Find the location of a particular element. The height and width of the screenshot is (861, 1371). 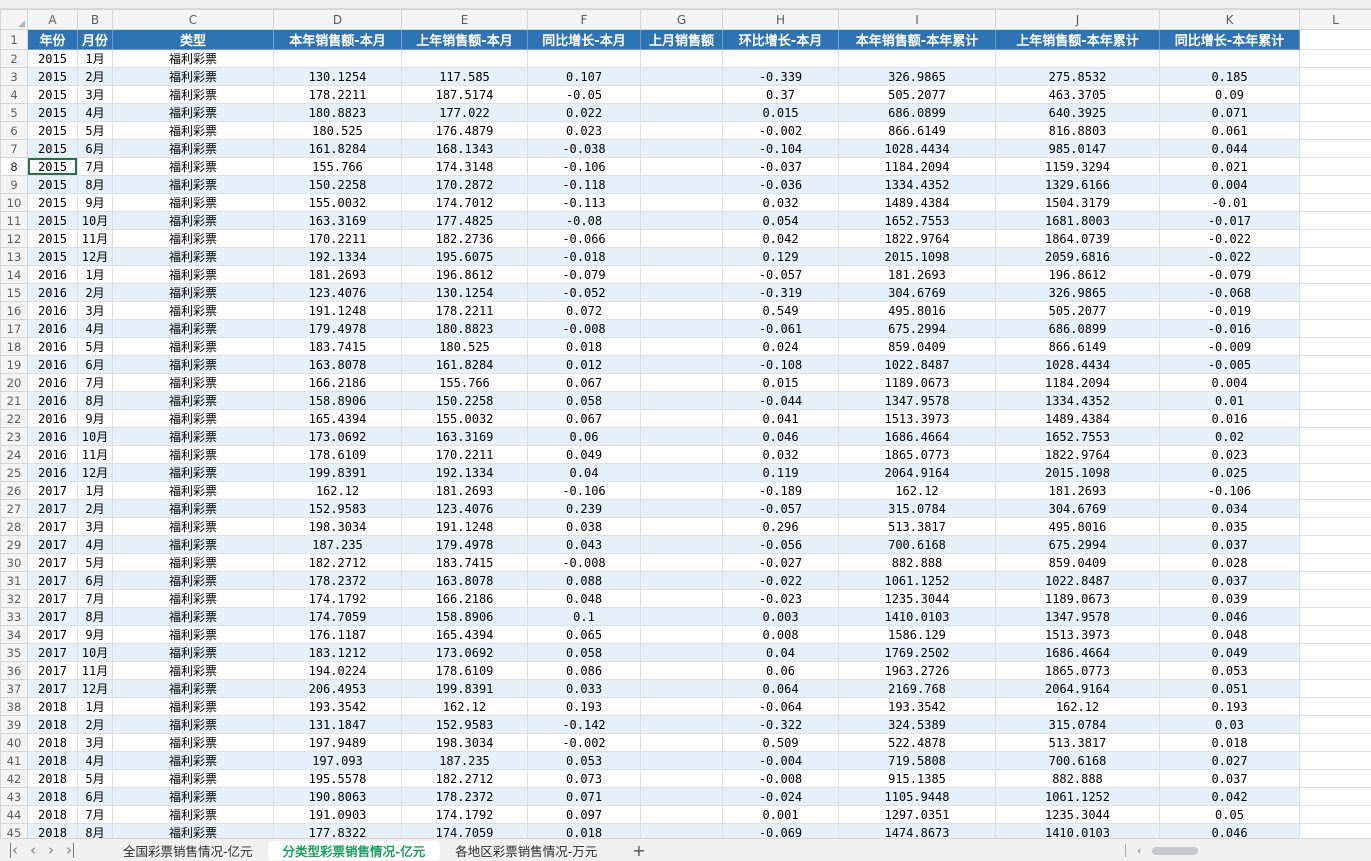

cell: 0.022 is located at coordinates (584, 112).